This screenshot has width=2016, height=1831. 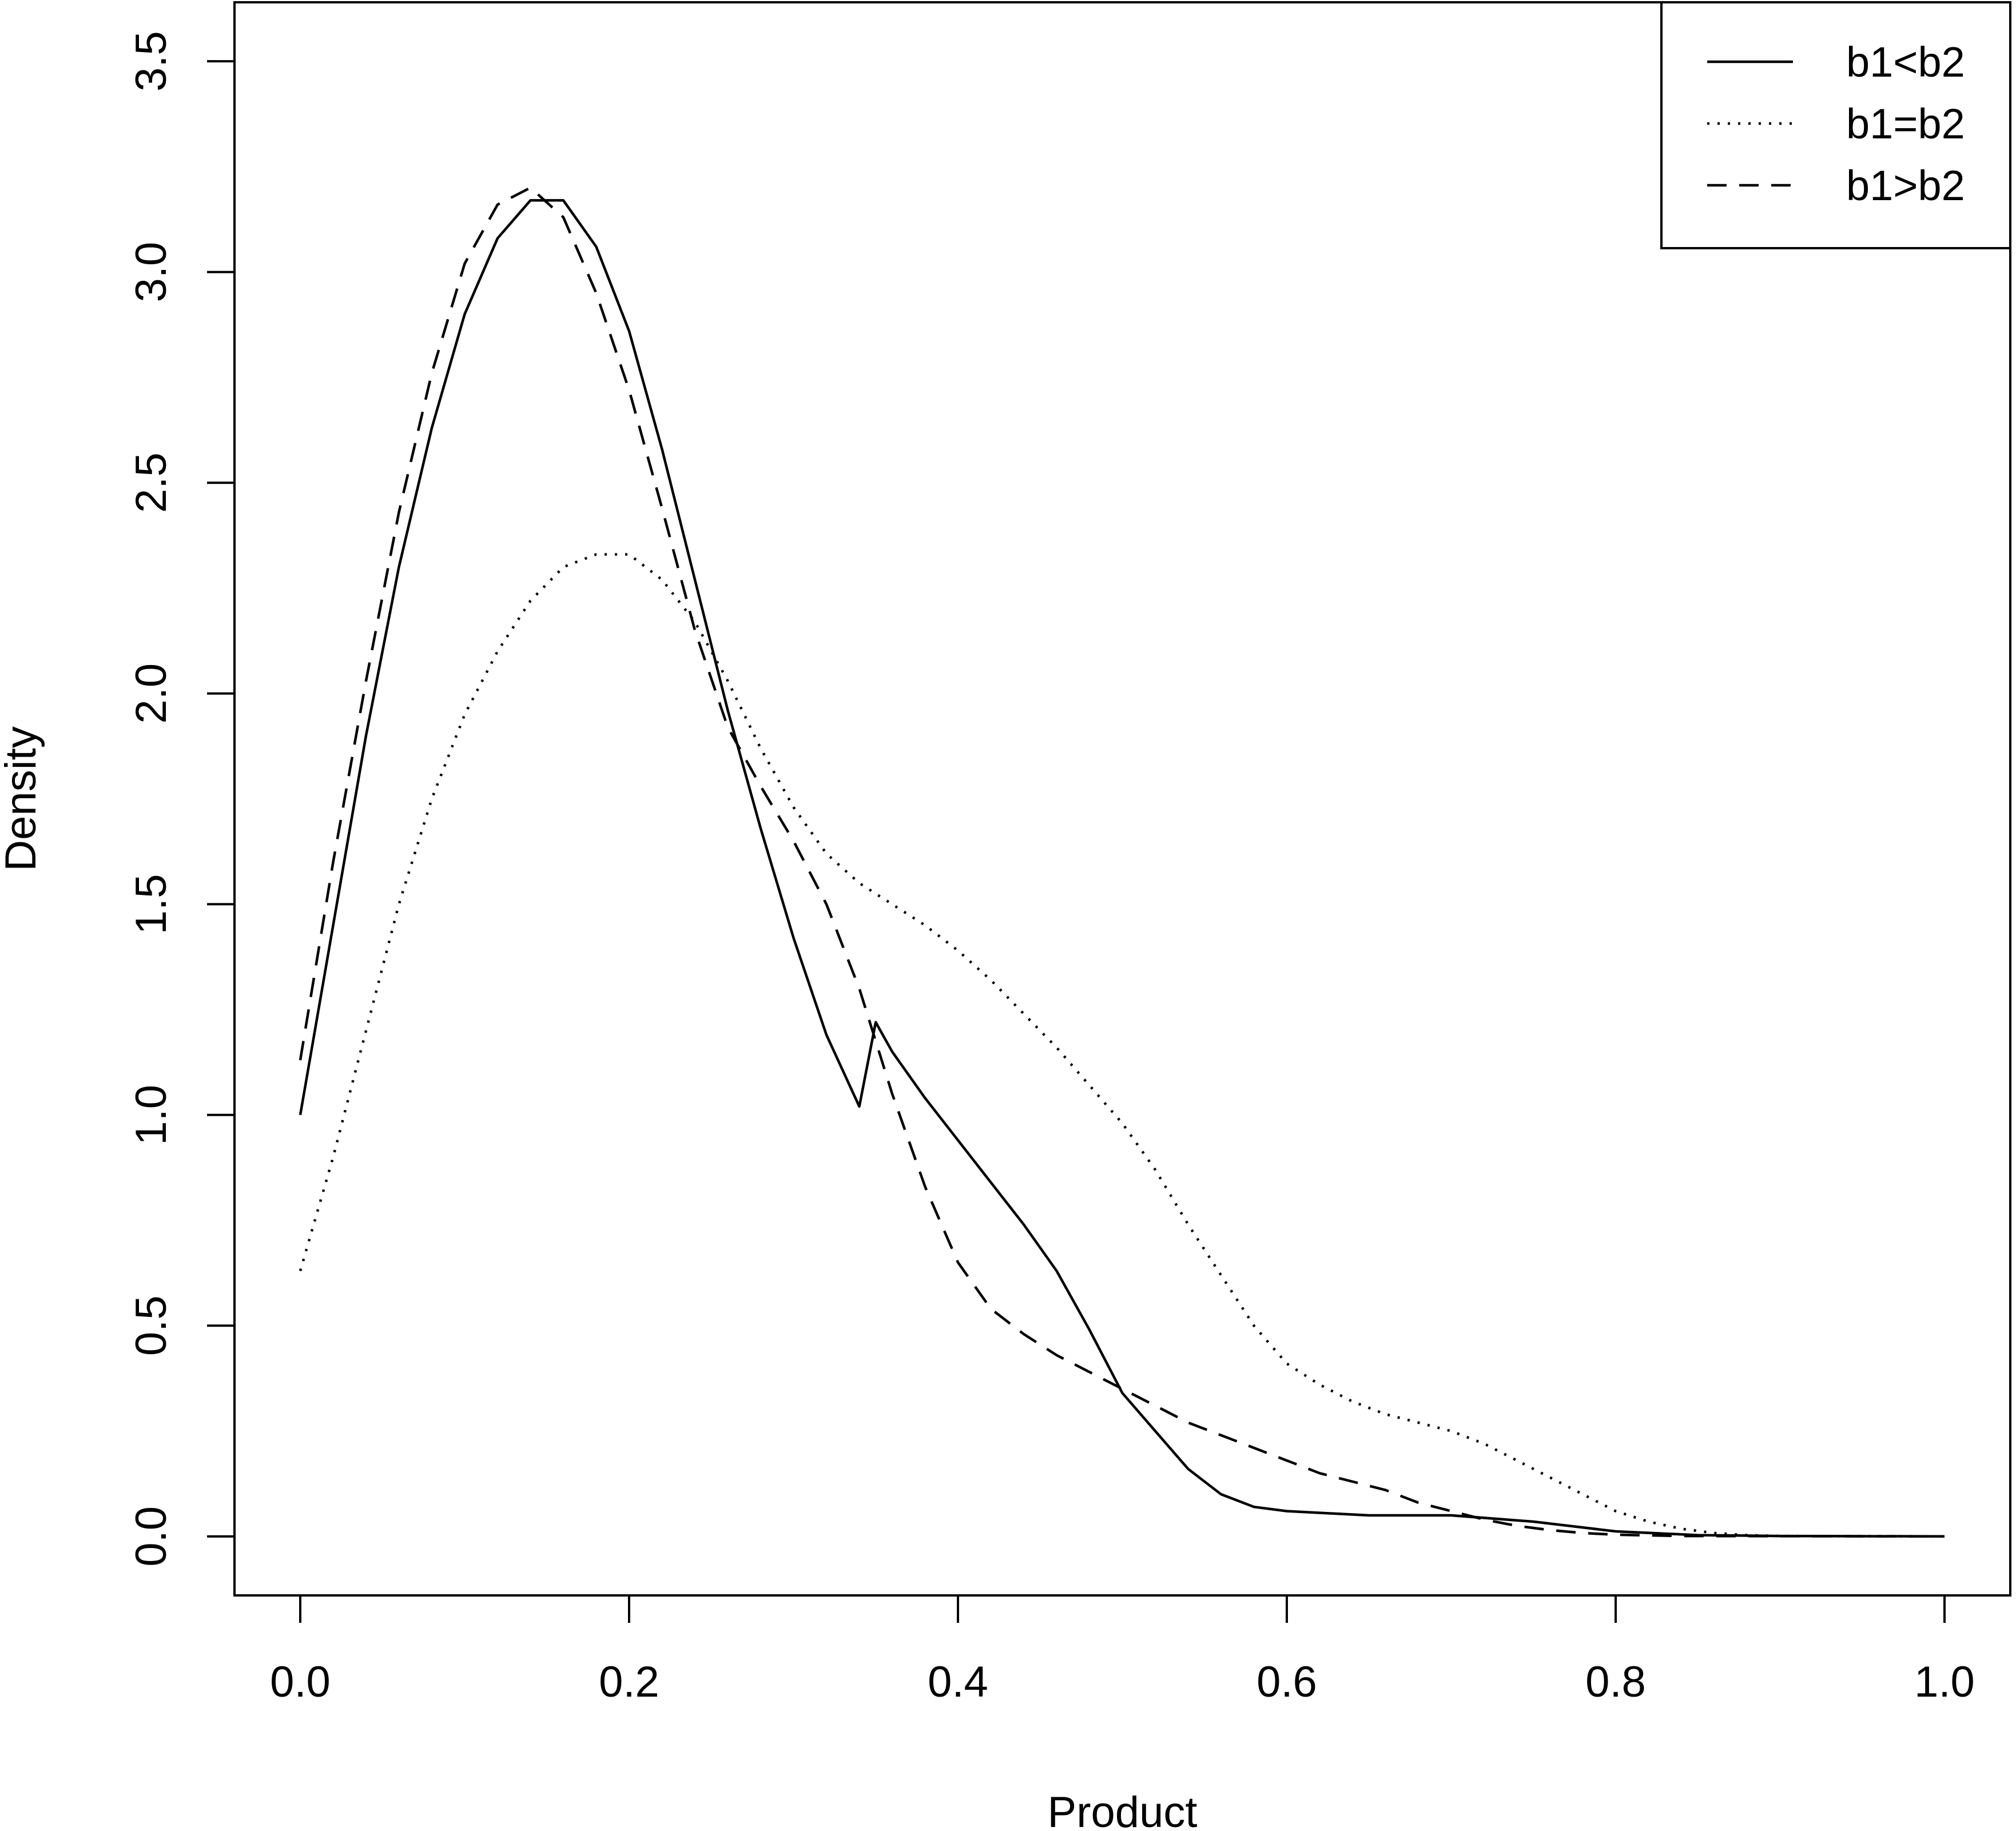 What do you see at coordinates (1123, 1810) in the screenshot?
I see `x-axis-title: Product` at bounding box center [1123, 1810].